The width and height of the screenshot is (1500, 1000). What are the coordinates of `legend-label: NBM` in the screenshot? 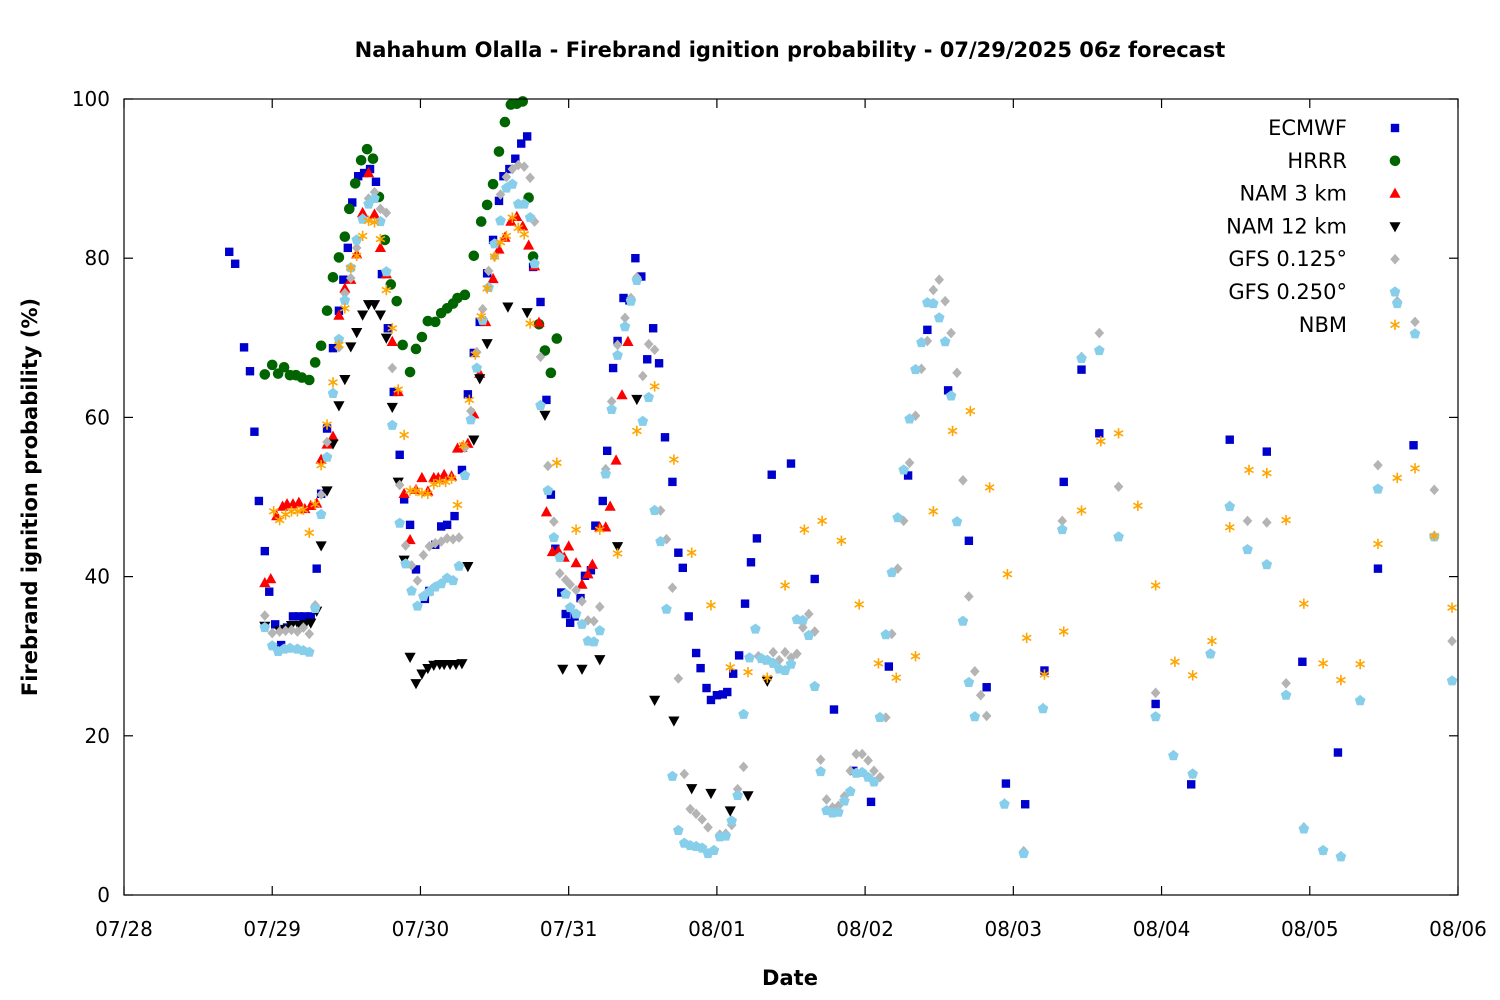 It's located at (1323, 325).